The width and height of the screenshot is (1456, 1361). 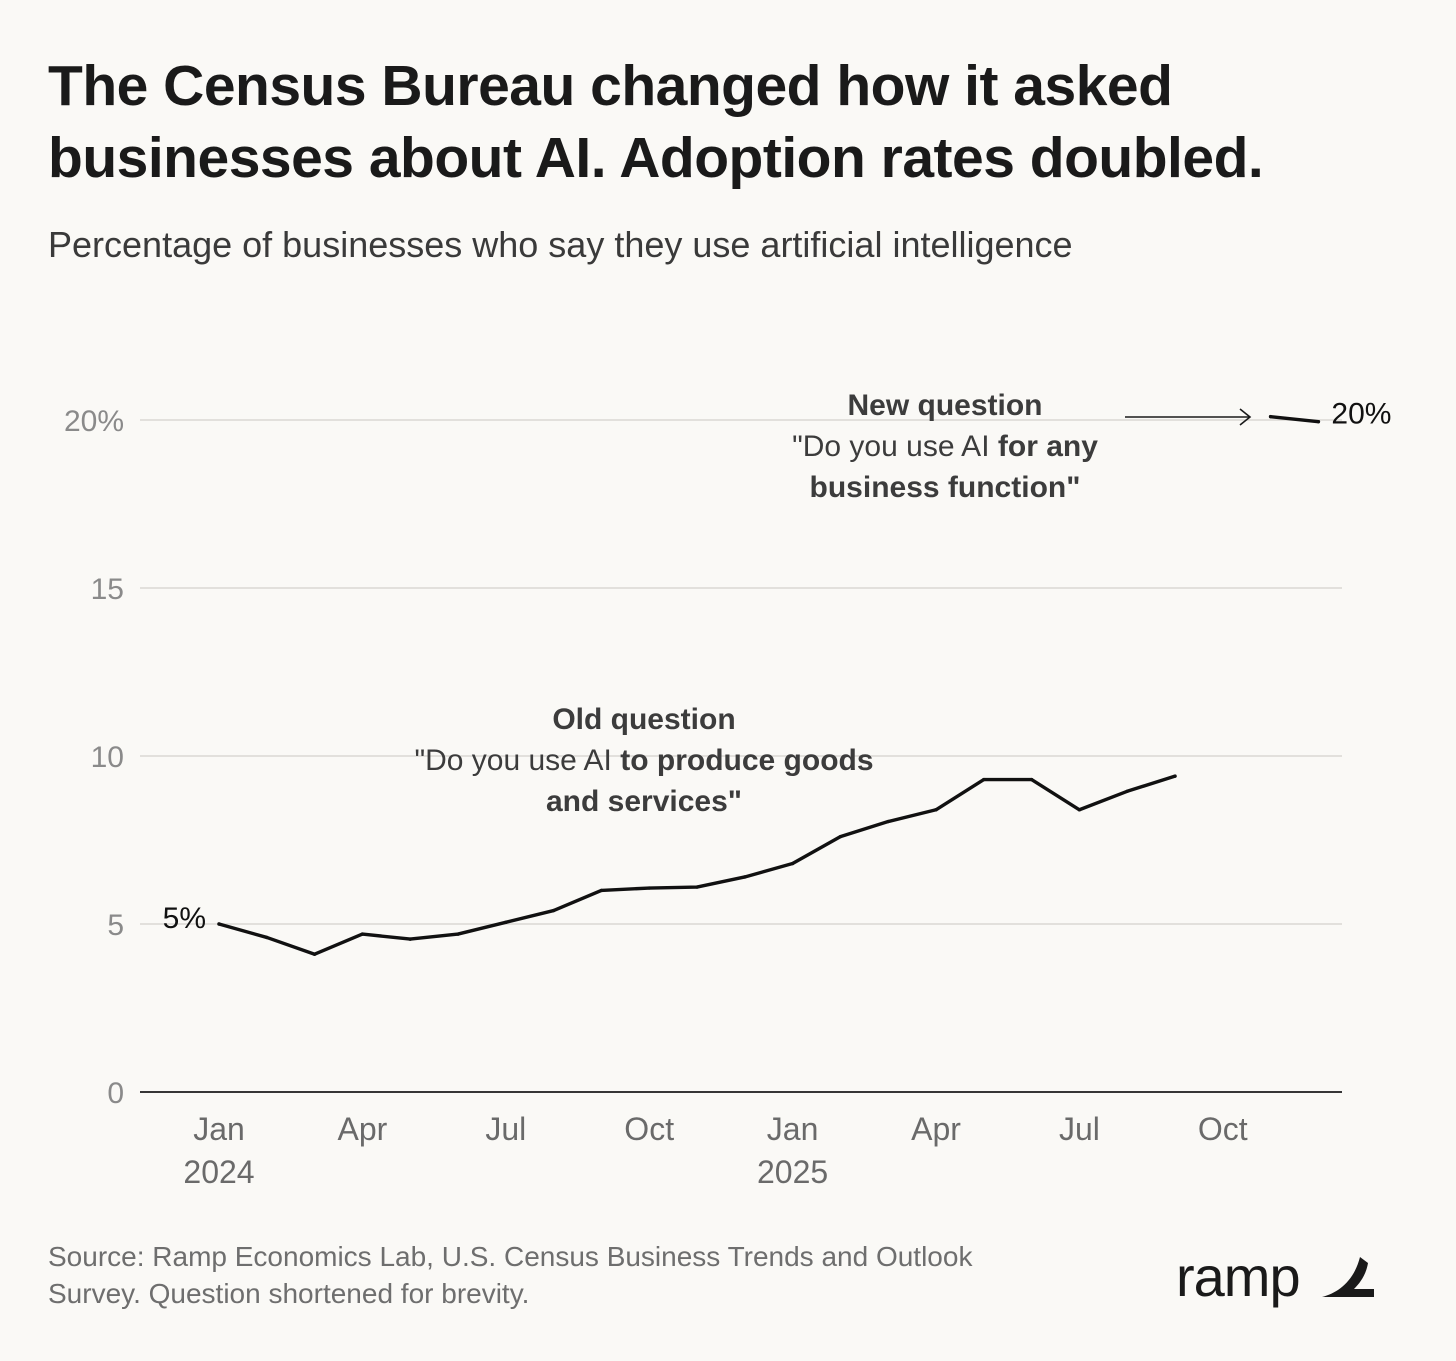 I want to click on annotation-new-line-1-normal: "Do you use AI, so click(x=895, y=446).